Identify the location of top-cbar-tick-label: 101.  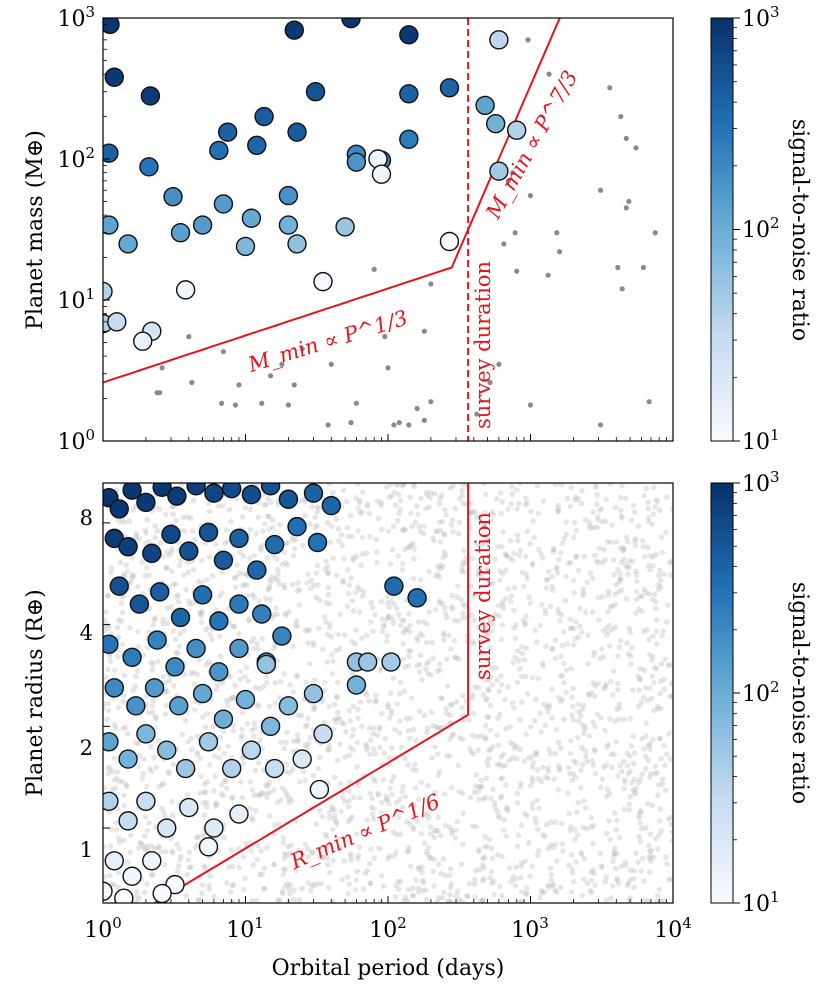
(761, 440).